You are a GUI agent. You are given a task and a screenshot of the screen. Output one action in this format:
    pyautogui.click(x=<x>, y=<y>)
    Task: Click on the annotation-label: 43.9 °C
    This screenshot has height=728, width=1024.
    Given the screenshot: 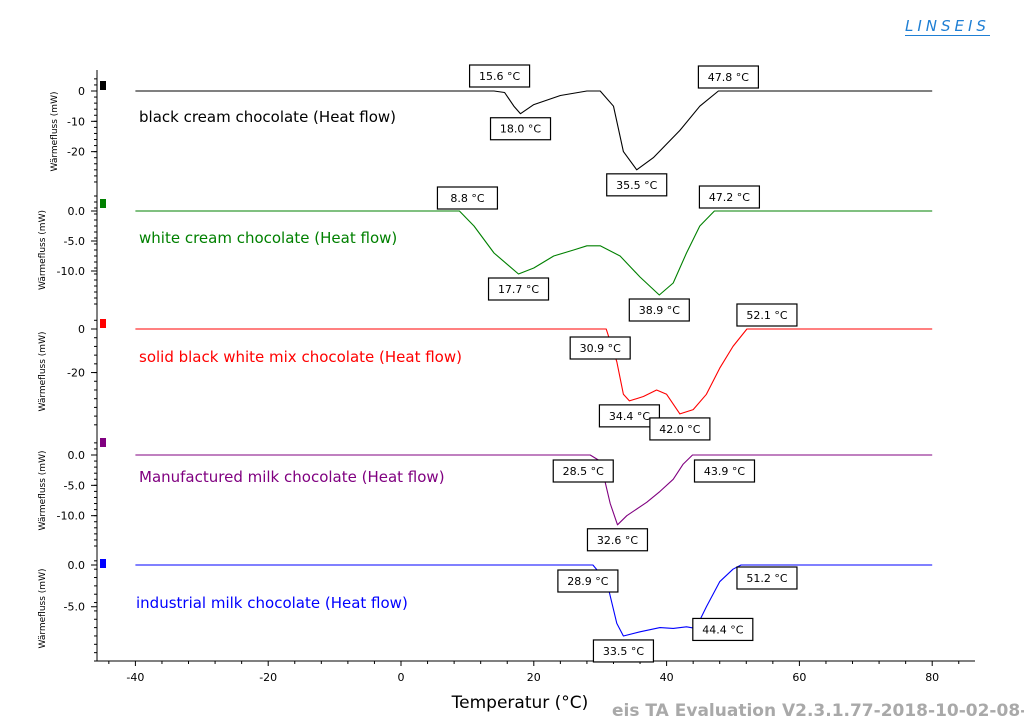 What is the action you would take?
    pyautogui.click(x=724, y=471)
    